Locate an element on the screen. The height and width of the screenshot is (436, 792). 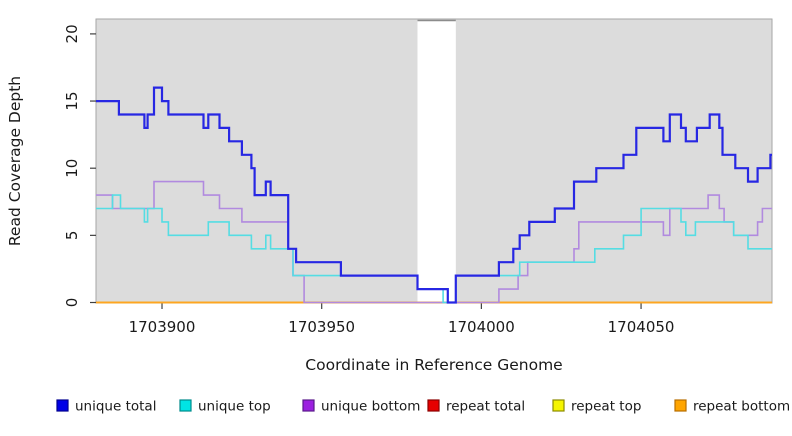
legend-swatch-unique-bottom is located at coordinates (308, 405).